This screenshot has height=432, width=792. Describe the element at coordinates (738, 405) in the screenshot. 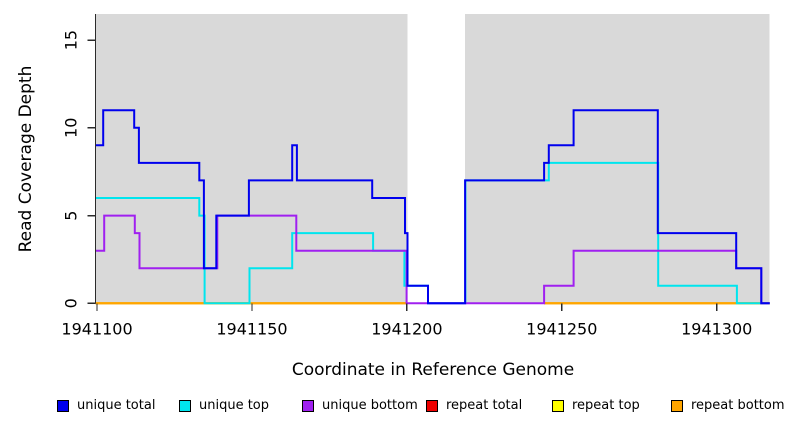

I see `legend-label-repeat-bottom: repeat bottom` at that location.